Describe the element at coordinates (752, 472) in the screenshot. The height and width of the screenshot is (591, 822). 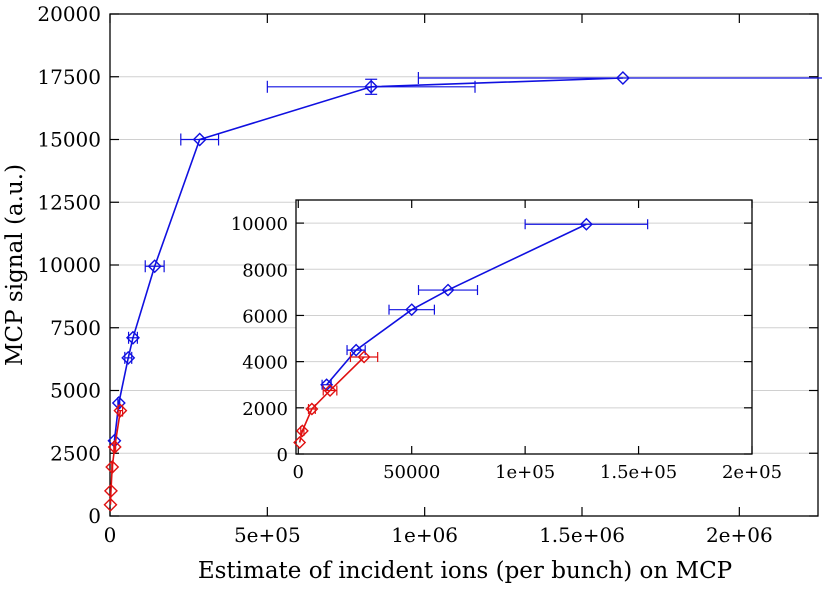
I see `inset-x-tick-label: 2e+05` at that location.